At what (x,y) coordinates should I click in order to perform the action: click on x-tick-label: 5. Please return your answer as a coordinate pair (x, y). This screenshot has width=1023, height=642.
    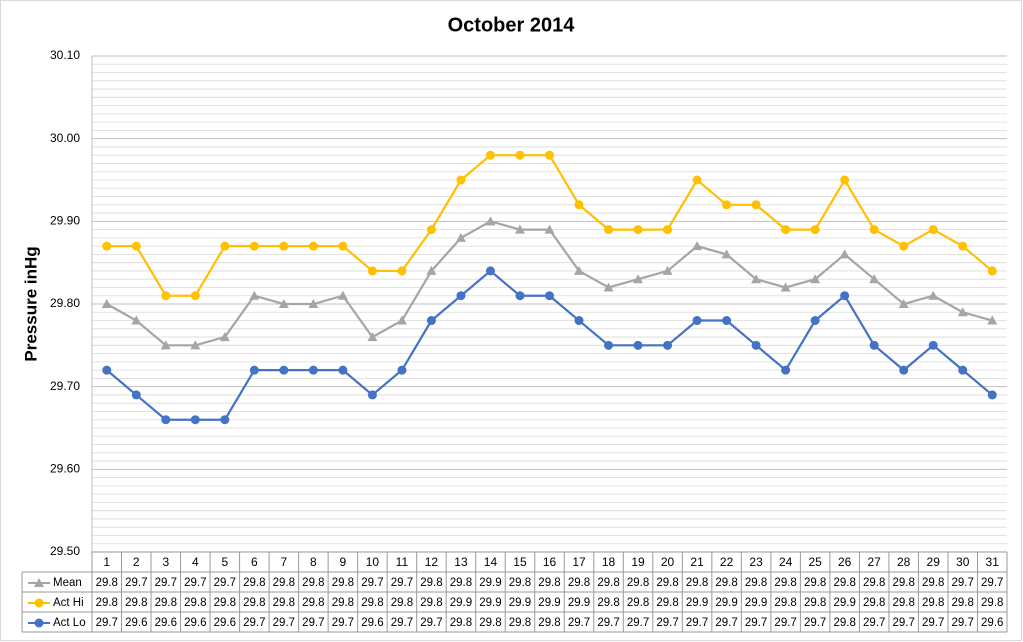
    Looking at the image, I should click on (224, 562).